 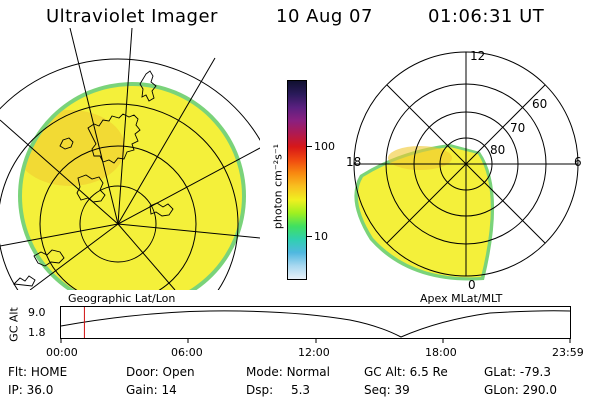 I want to click on info-gain-label: Gain:, so click(x=142, y=390).